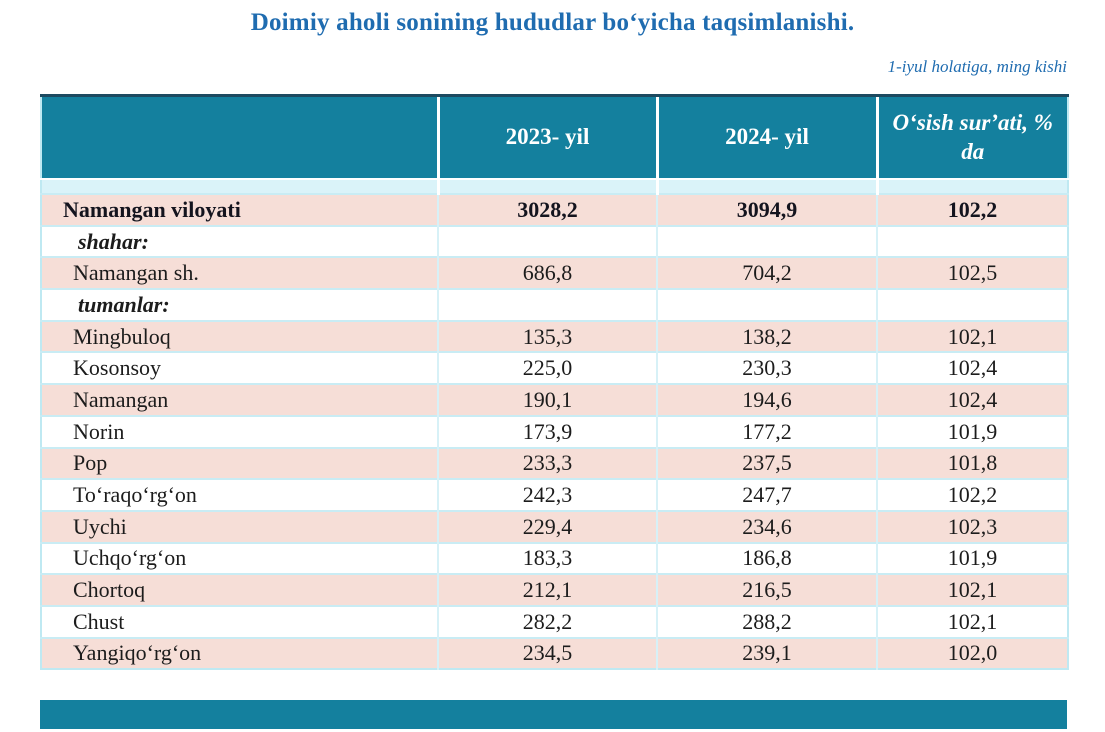 This screenshot has height=732, width=1105. Describe the element at coordinates (239, 241) in the screenshot. I see `row-name: shahar:` at that location.